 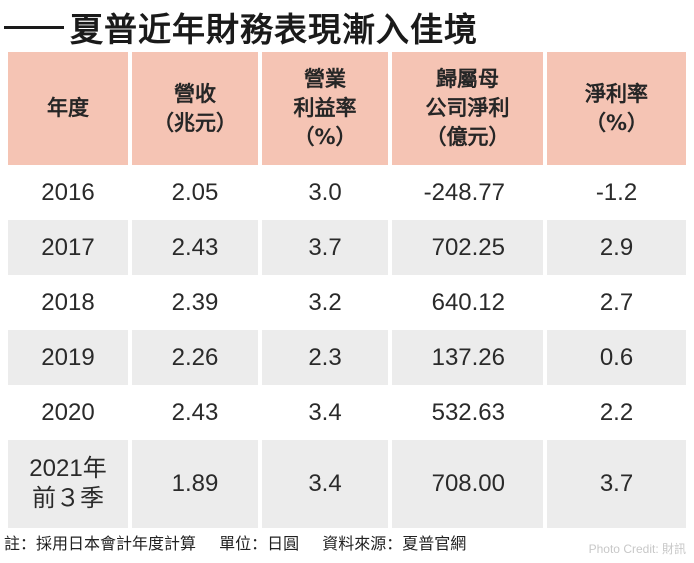 I want to click on footnote-source: 資料來源：夏普官網, so click(x=394, y=543).